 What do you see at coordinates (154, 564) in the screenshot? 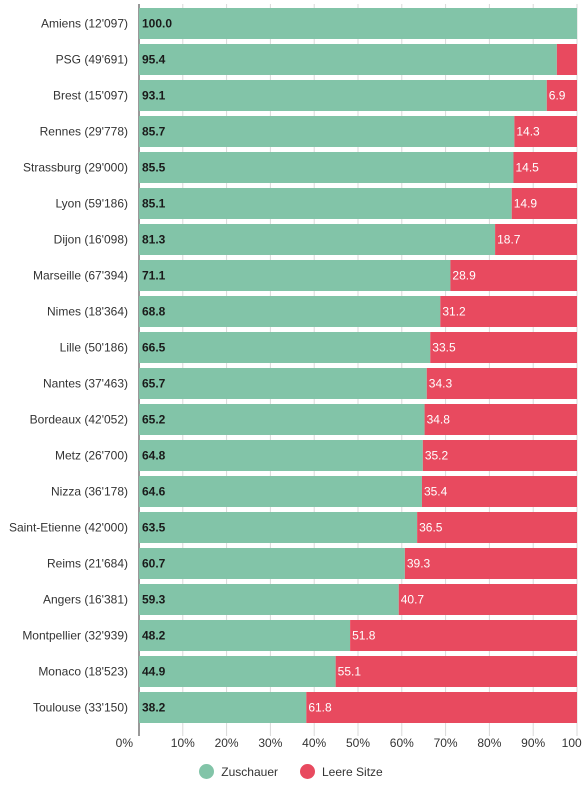
I see `value-label-zuschauer: 60.7` at bounding box center [154, 564].